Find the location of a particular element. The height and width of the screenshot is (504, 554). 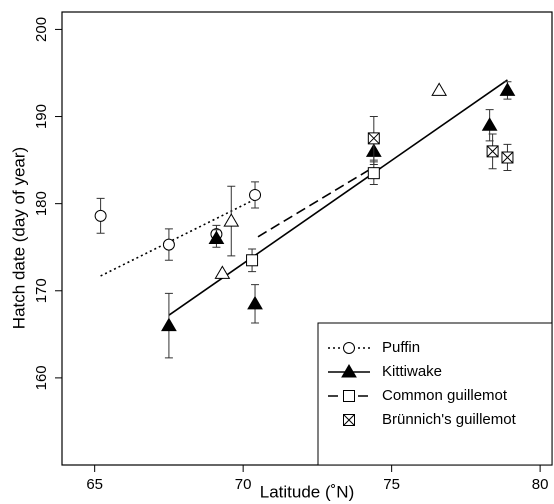

legend-label: Kittiwake is located at coordinates (412, 371).